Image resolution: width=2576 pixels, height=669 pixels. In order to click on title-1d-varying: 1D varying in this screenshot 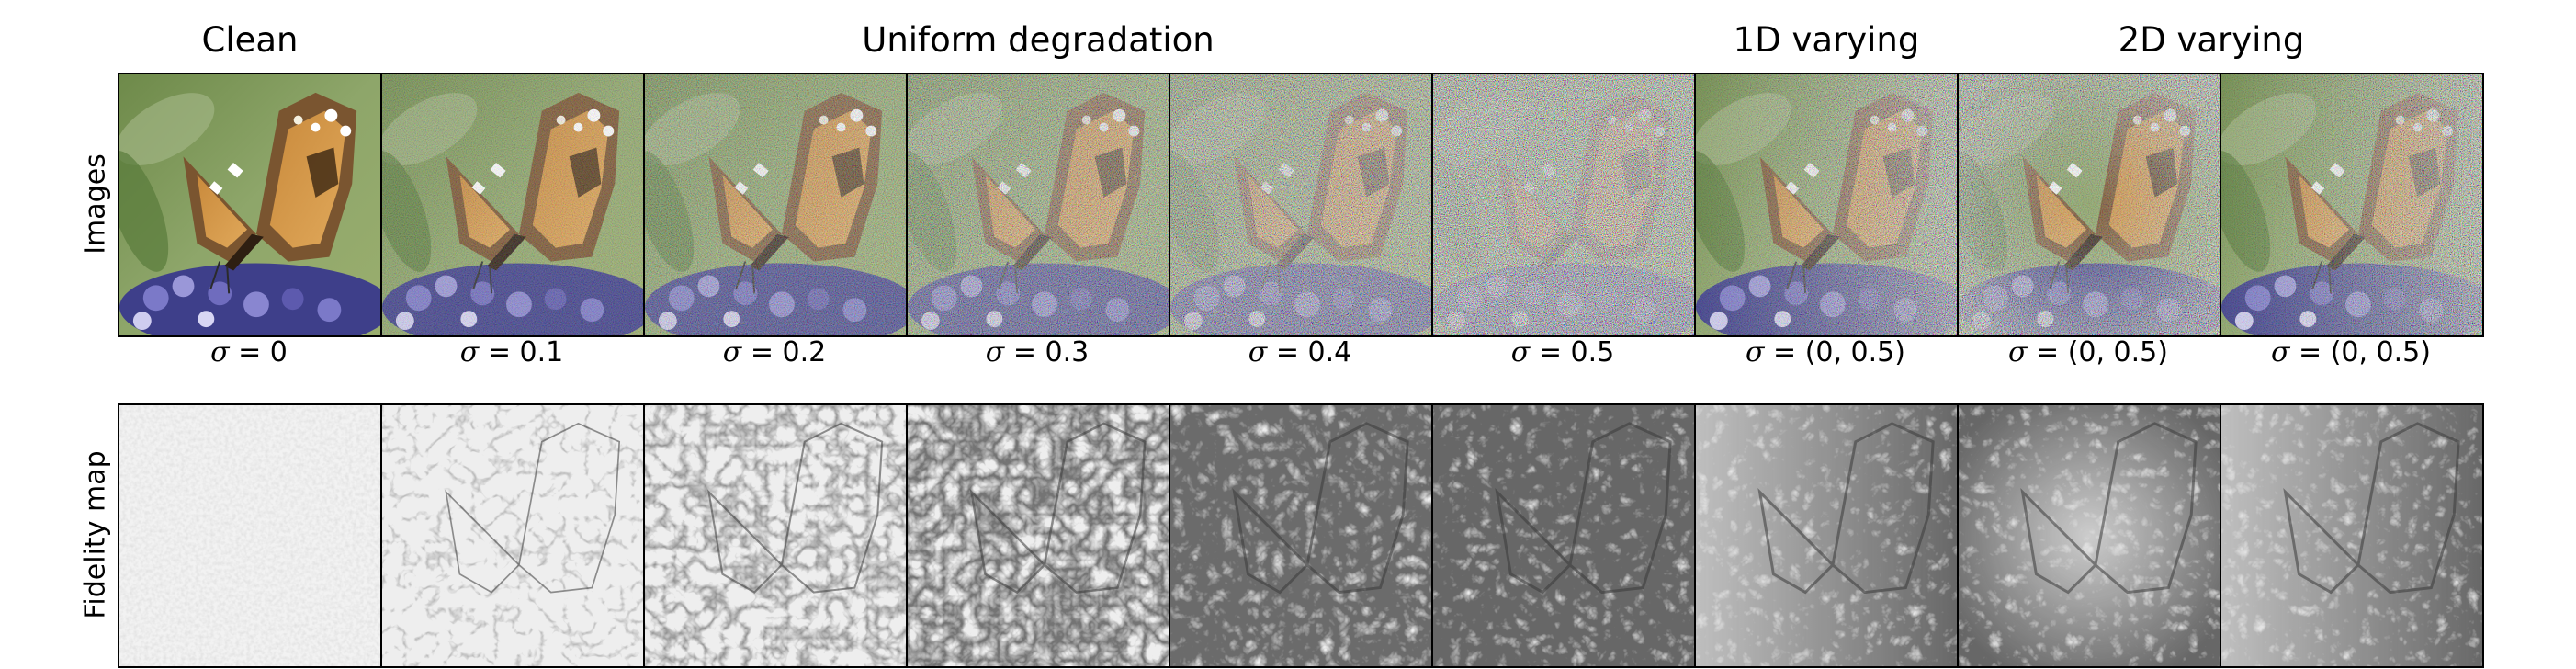, I will do `click(1826, 40)`.